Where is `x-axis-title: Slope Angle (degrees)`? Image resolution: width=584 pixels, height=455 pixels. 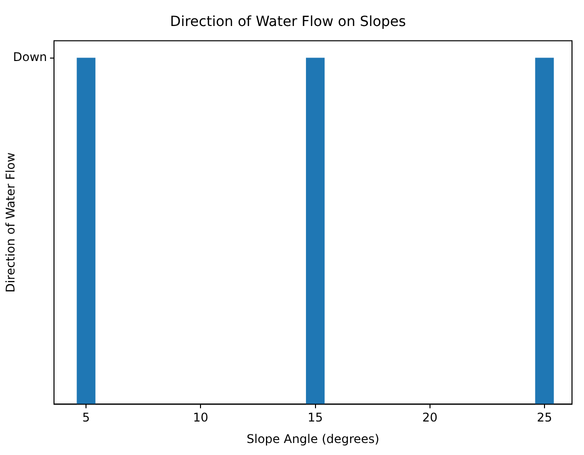 x-axis-title: Slope Angle (degrees) is located at coordinates (313, 439).